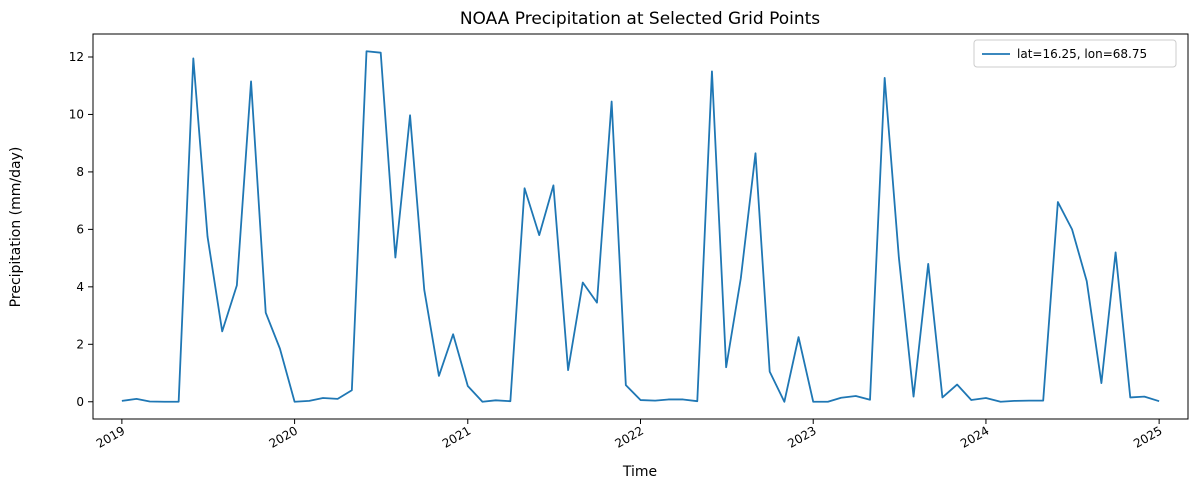 The height and width of the screenshot is (490, 1189). What do you see at coordinates (110, 436) in the screenshot?
I see `x-tick-label: 2019` at bounding box center [110, 436].